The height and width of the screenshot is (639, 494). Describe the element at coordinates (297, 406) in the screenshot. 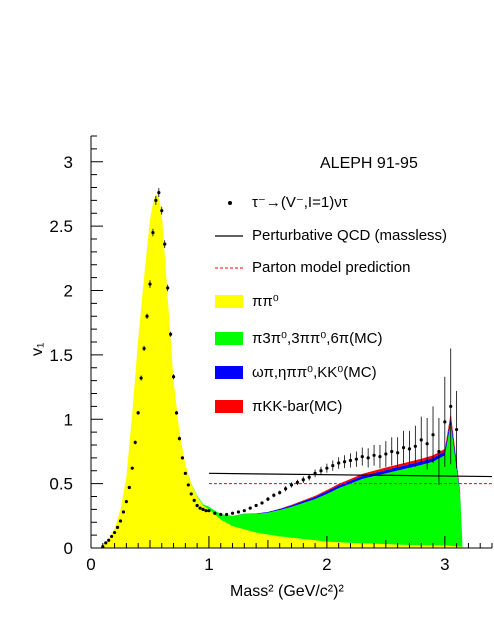

I see `legend-label: πKK-bar(MC)` at that location.